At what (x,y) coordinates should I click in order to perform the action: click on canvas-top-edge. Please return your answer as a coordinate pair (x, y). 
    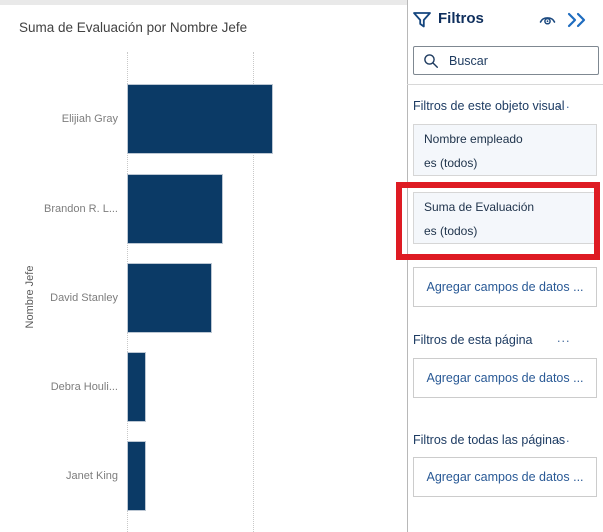
    Looking at the image, I should click on (203, 2).